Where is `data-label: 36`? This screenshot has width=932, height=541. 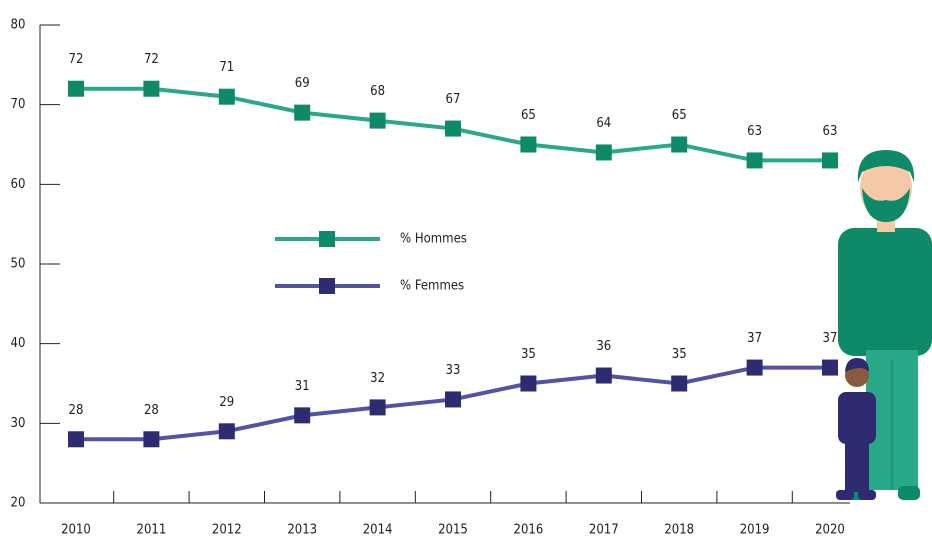 data-label: 36 is located at coordinates (603, 346).